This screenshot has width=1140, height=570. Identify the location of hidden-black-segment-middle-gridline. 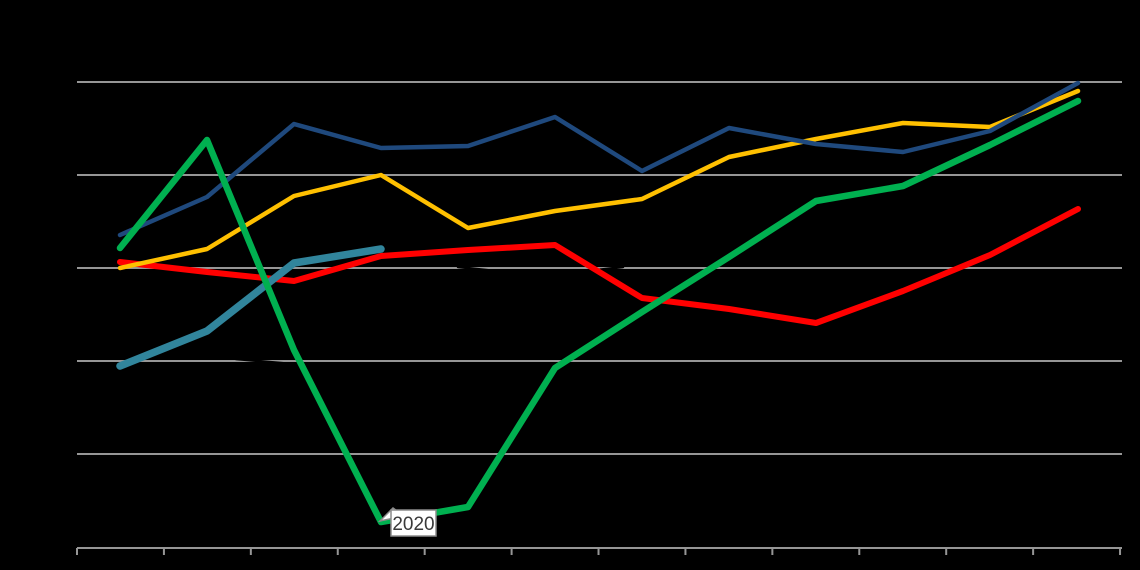
(540, 269).